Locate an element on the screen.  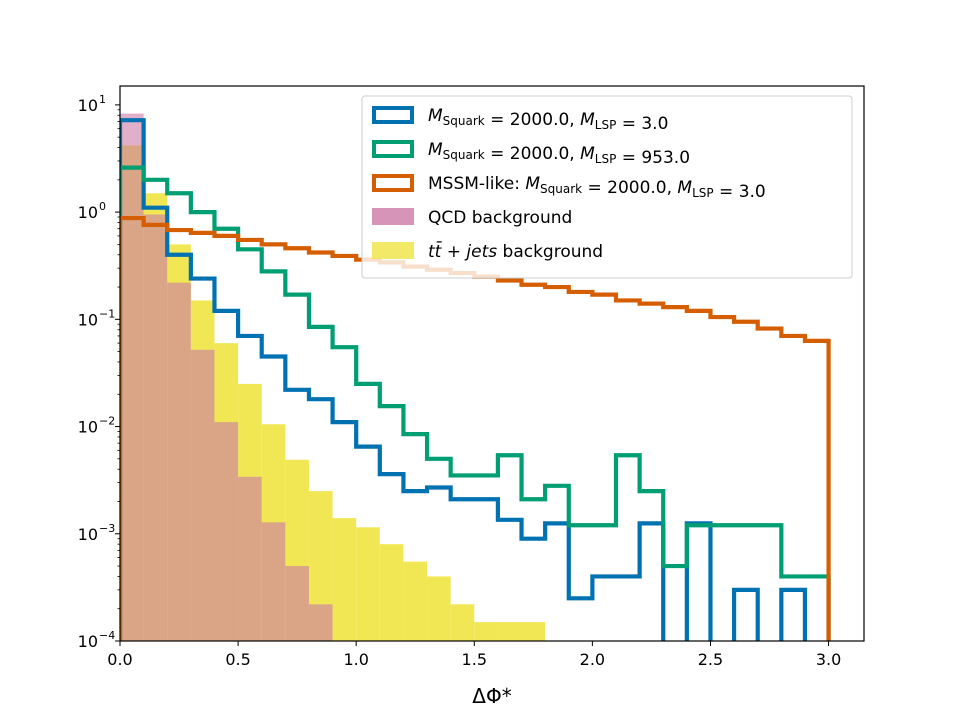
legend-swatch-qcd is located at coordinates (393, 216).